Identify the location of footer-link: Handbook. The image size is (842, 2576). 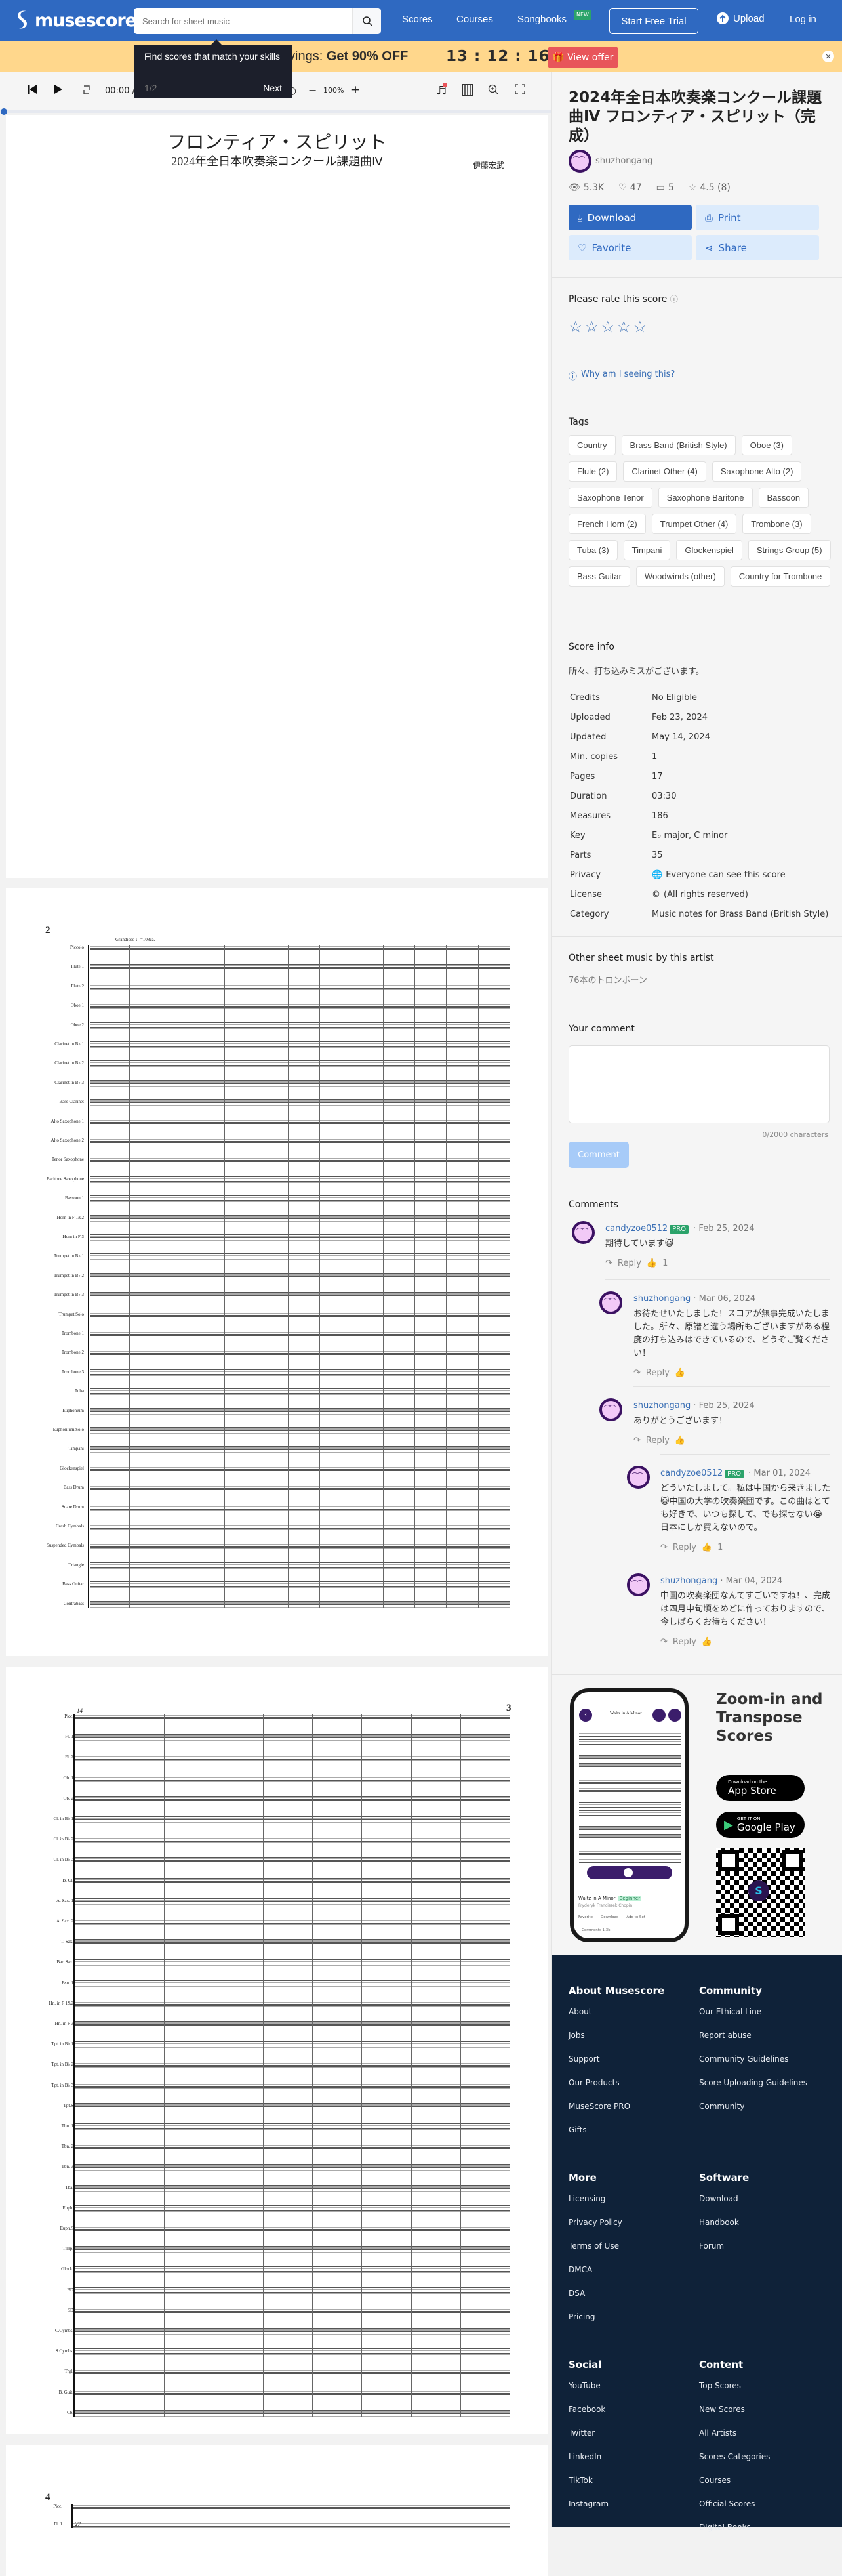
(719, 2222).